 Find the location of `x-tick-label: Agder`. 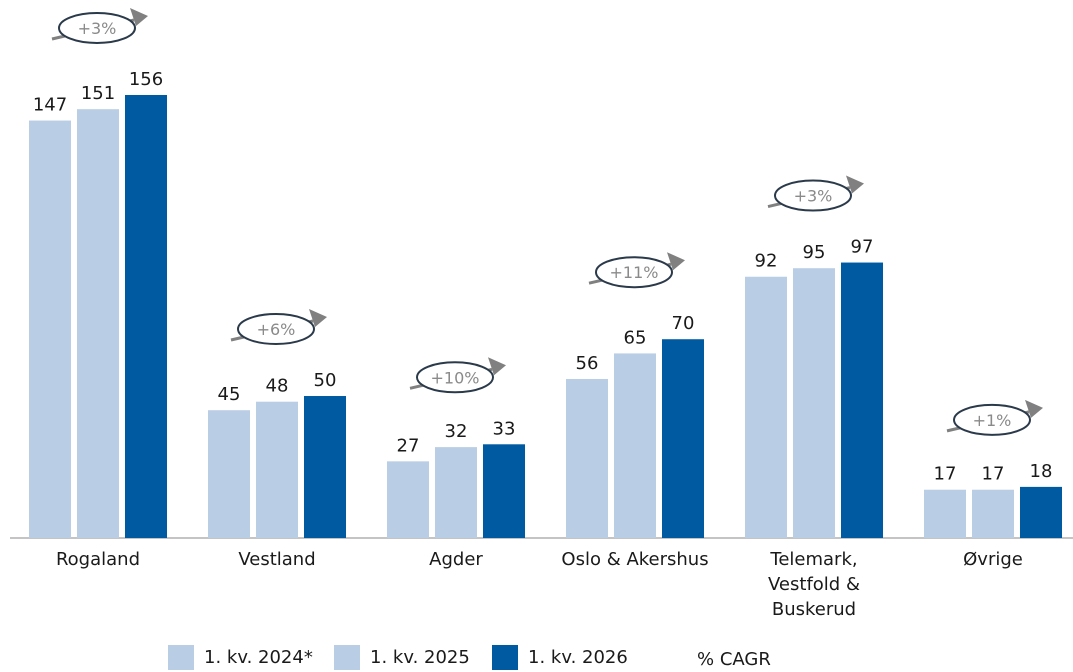

x-tick-label: Agder is located at coordinates (456, 559).